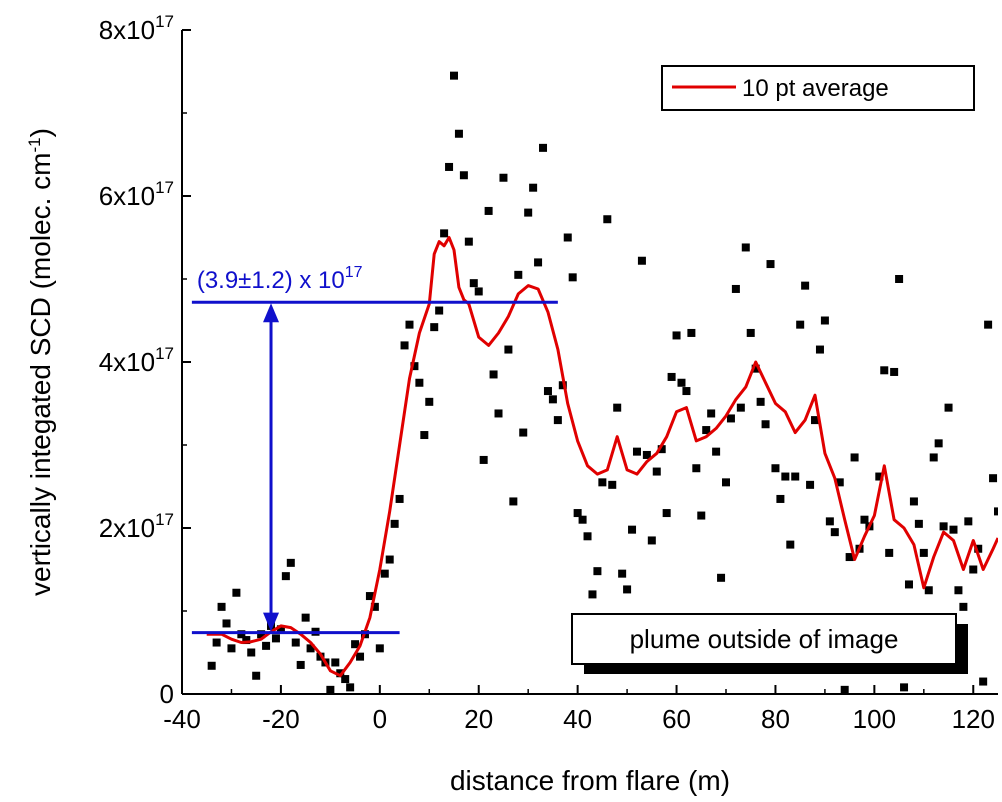 The width and height of the screenshot is (1002, 802). What do you see at coordinates (271, 622) in the screenshot?
I see `arrow-head-down` at bounding box center [271, 622].